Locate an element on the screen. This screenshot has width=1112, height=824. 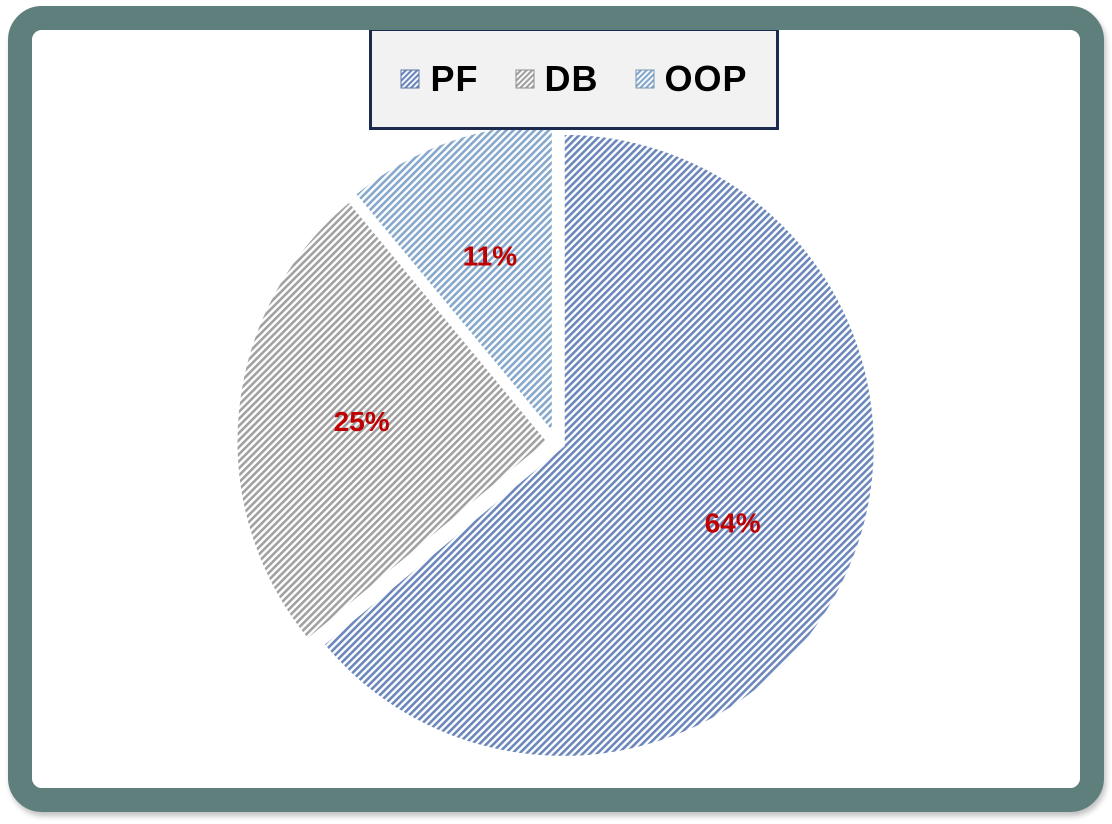
legend-swatch-pf is located at coordinates (410, 79).